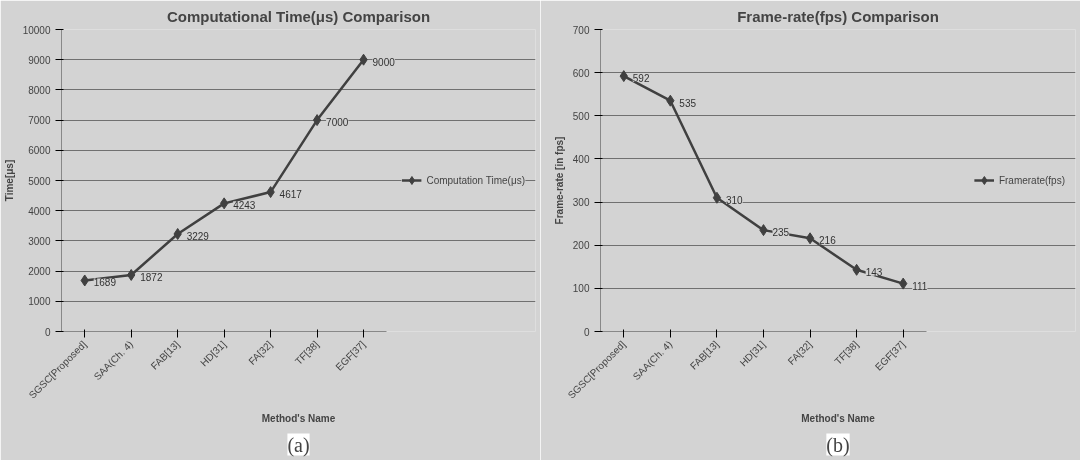  I want to click on text: (b), so click(838, 445).